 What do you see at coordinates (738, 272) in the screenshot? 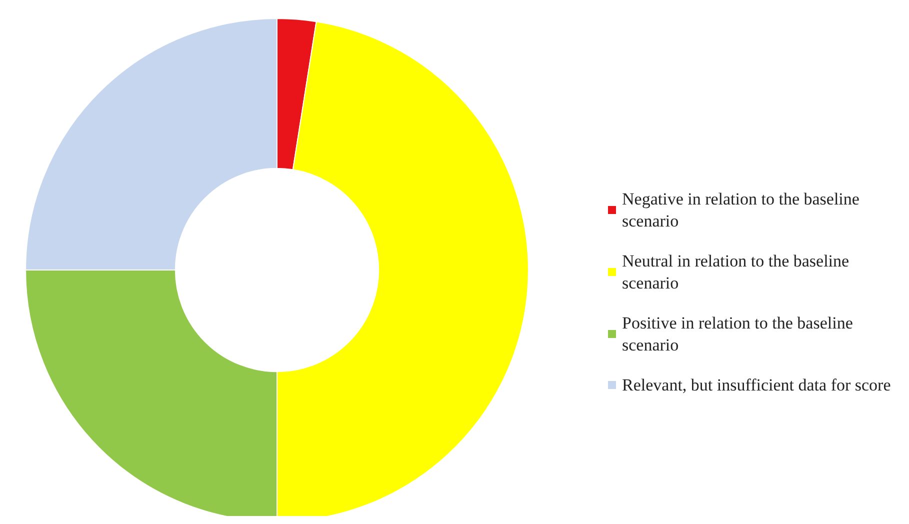
I see `legend-label: Neutral in relation to the baseline scenario` at bounding box center [738, 272].